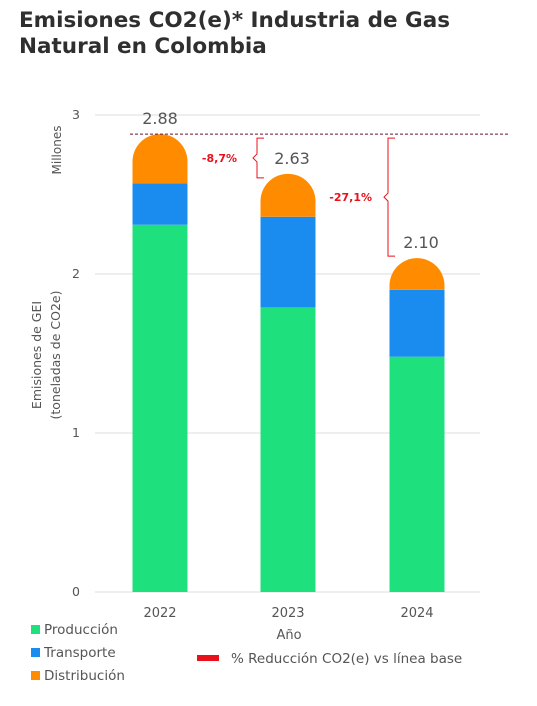 This screenshot has width=537, height=706. What do you see at coordinates (350, 197) in the screenshot?
I see `reduction-label: -27,1%` at bounding box center [350, 197].